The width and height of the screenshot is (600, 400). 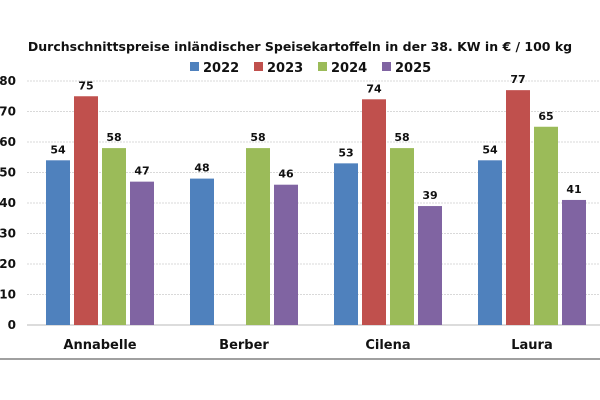 I want to click on legend-label: 2023, so click(x=285, y=68).